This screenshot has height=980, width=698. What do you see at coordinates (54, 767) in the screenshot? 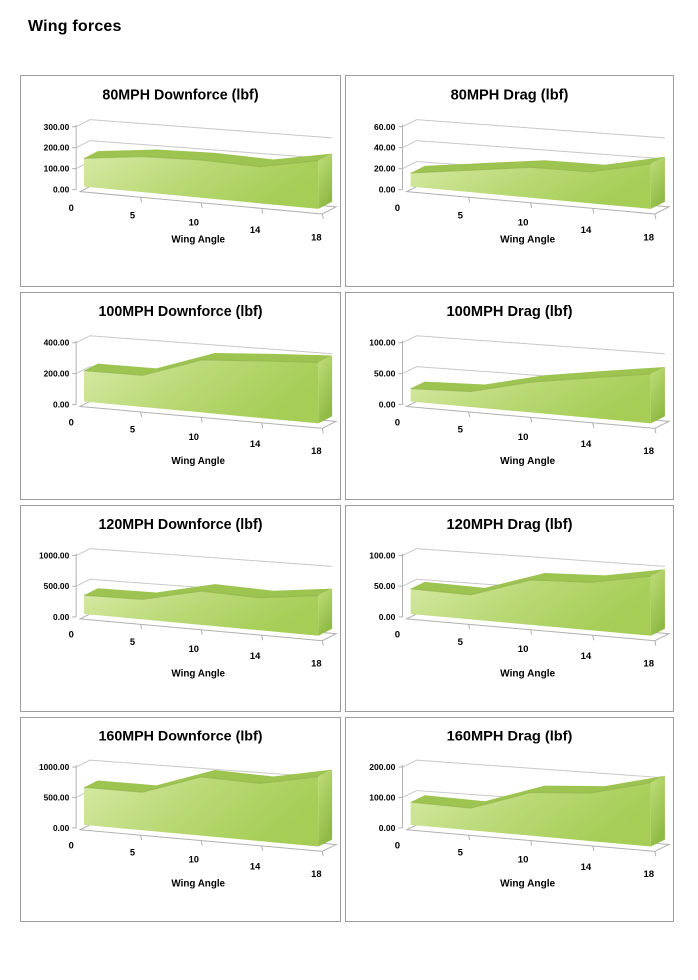
I see `y-tick-label: 1000.00` at bounding box center [54, 767].